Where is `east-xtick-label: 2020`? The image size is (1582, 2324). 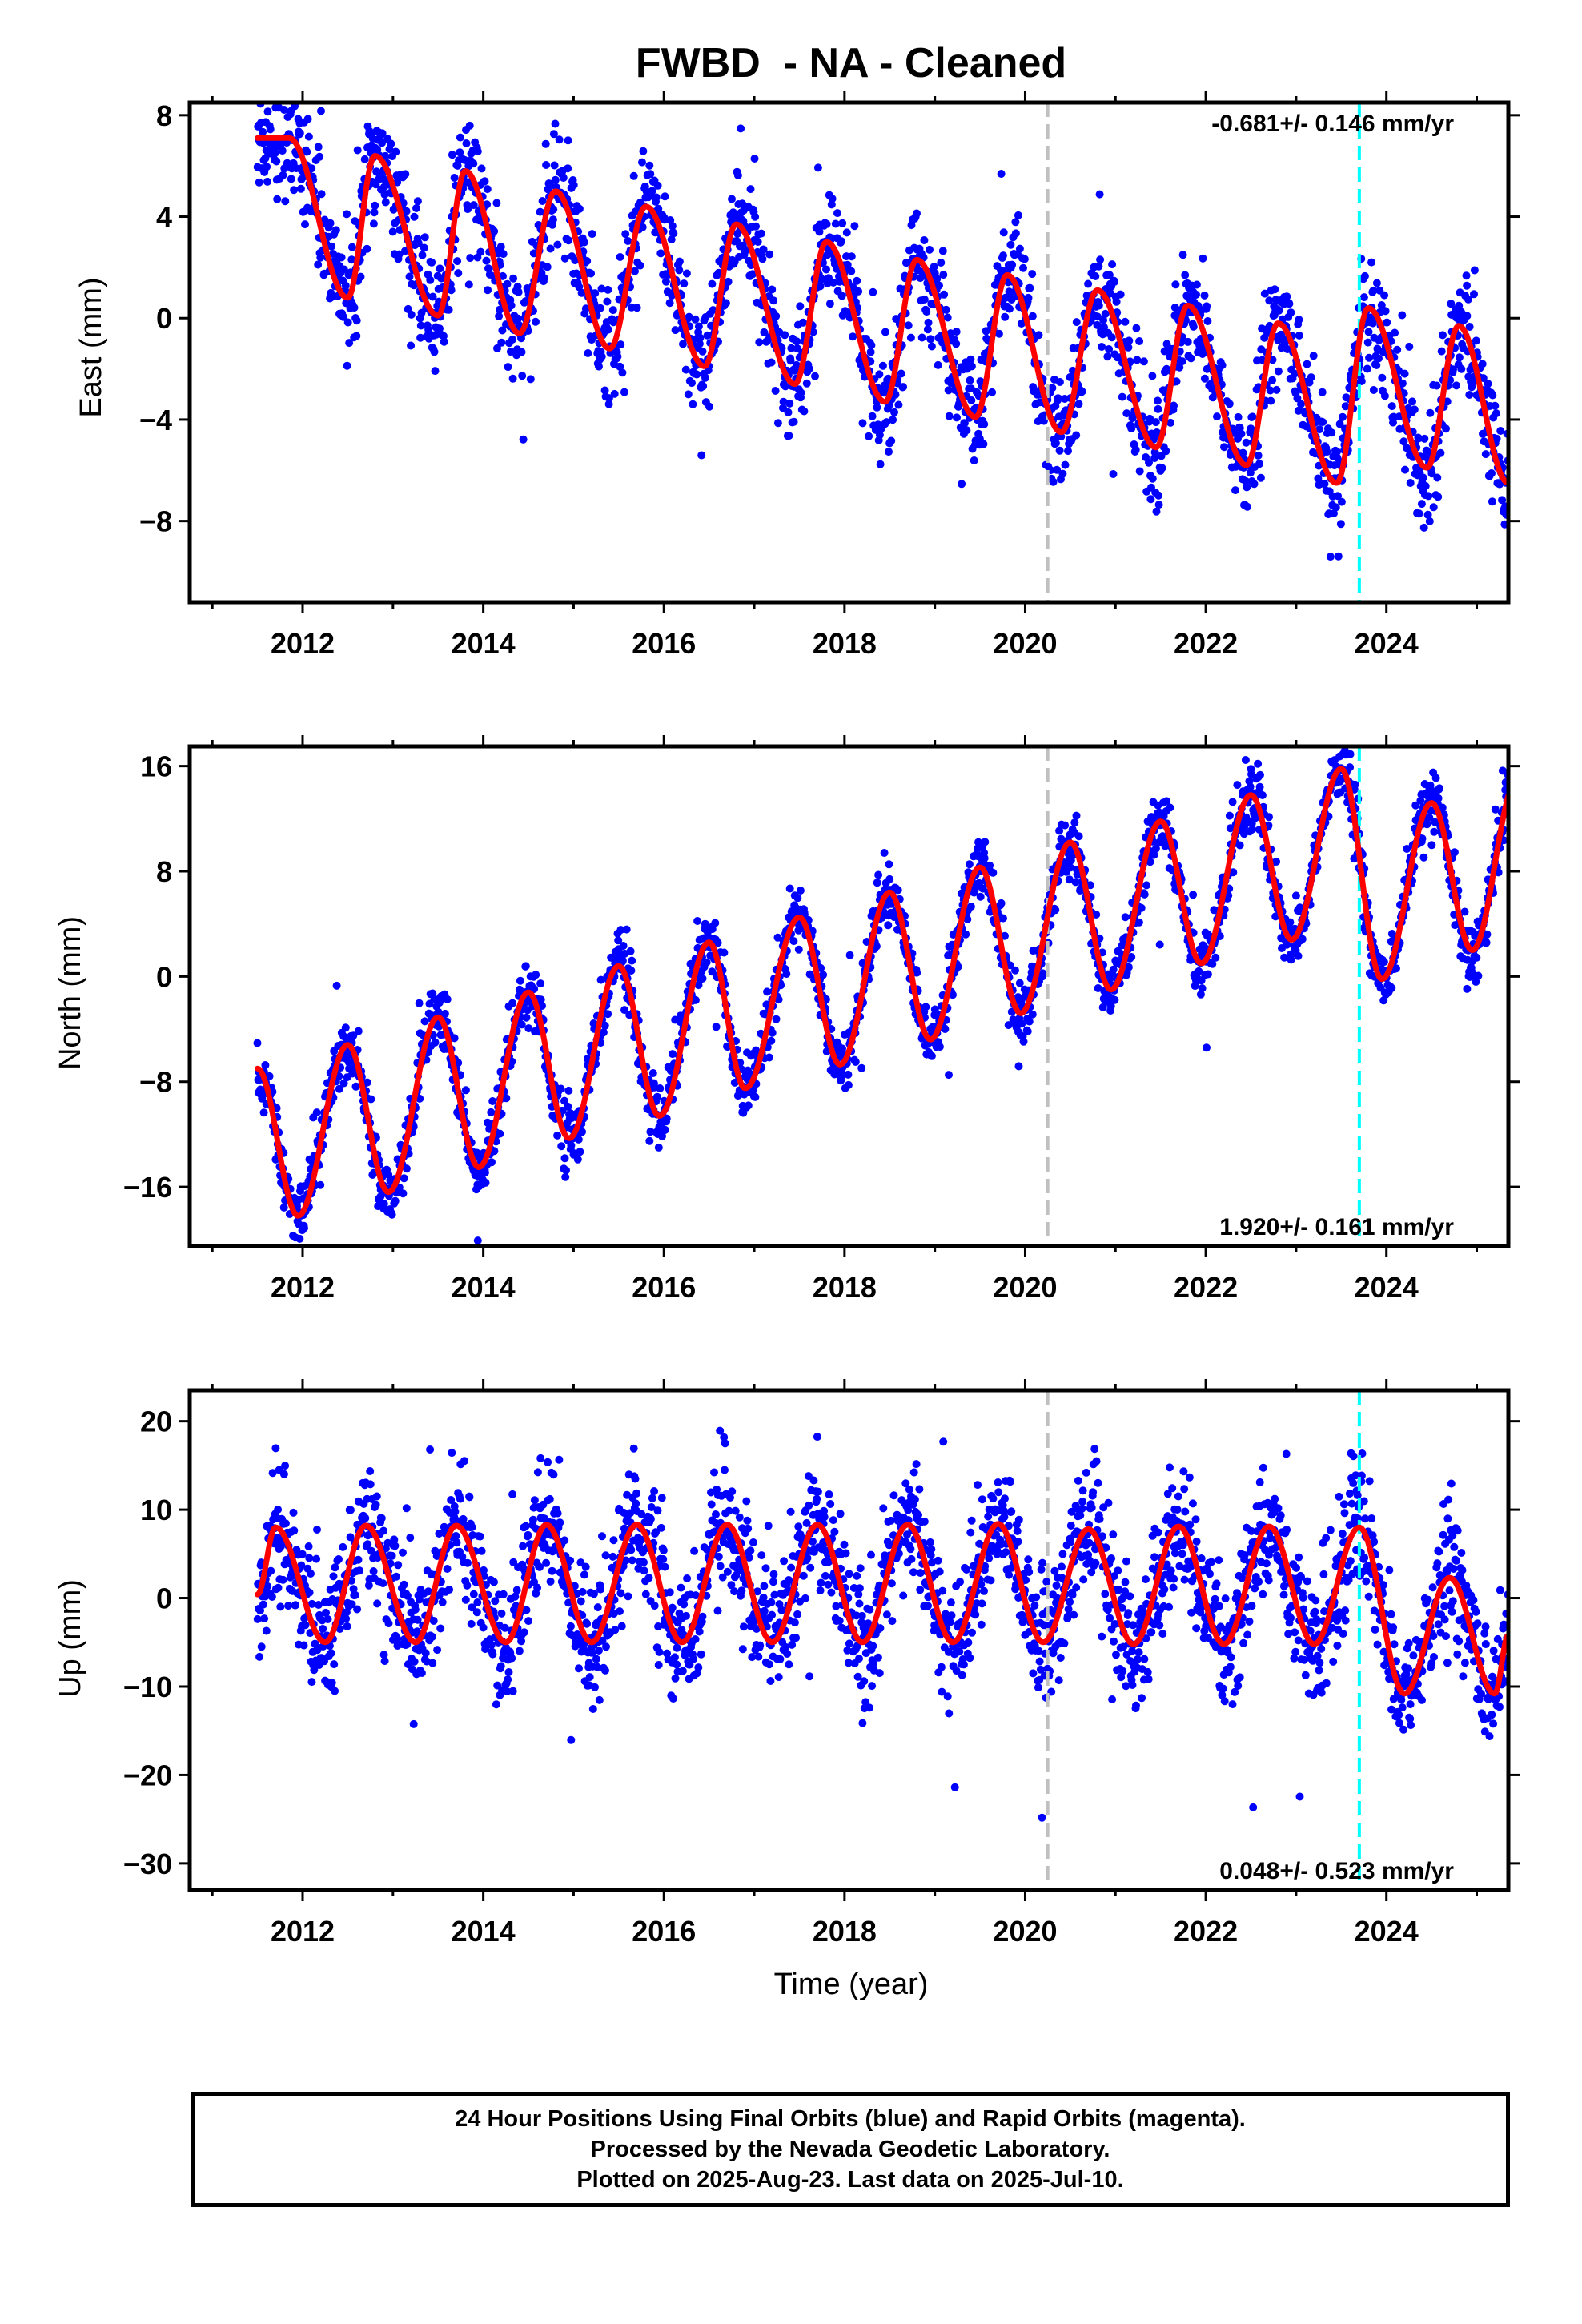
east-xtick-label: 2020 is located at coordinates (1025, 644).